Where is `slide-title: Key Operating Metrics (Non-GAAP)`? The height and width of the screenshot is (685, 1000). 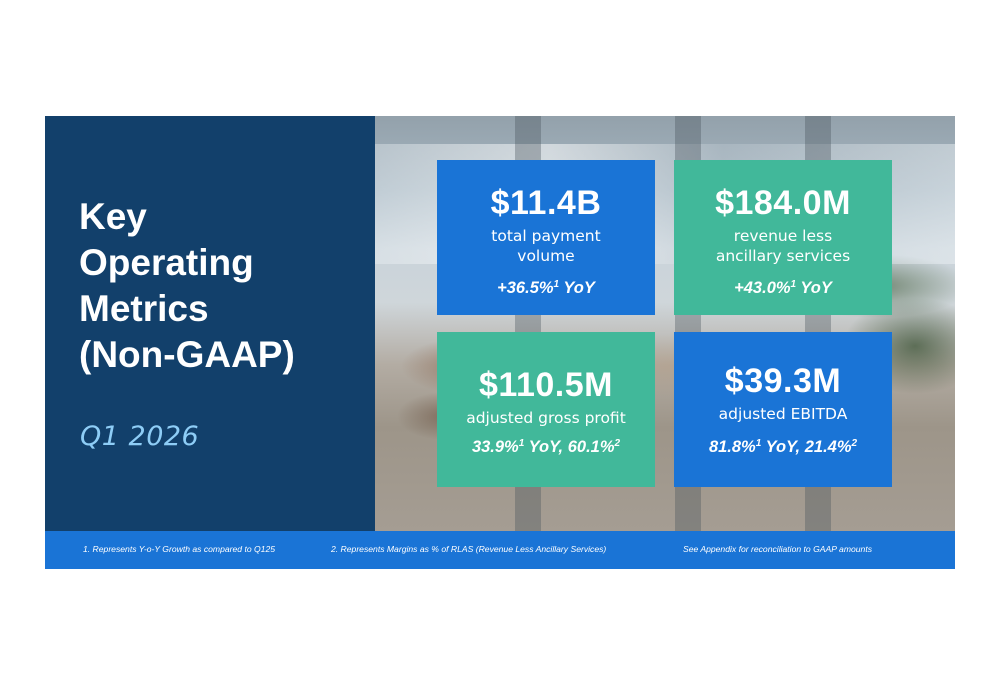
slide-title: Key Operating Metrics (Non-GAAP) is located at coordinates (187, 285).